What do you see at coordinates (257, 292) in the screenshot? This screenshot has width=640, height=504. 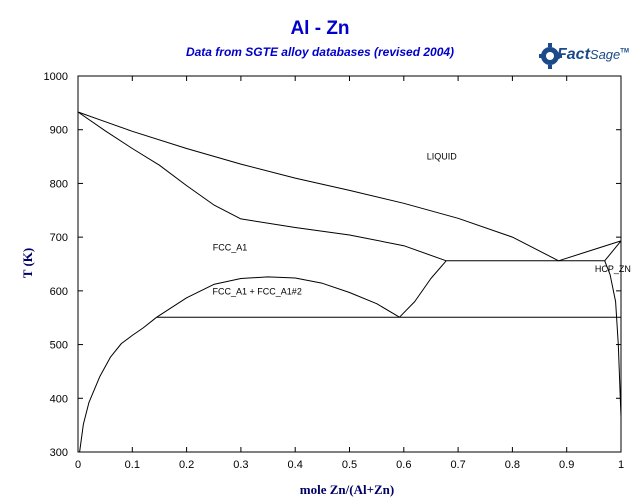 I see `region-label: FCC_A1 + FCC_A1#2` at bounding box center [257, 292].